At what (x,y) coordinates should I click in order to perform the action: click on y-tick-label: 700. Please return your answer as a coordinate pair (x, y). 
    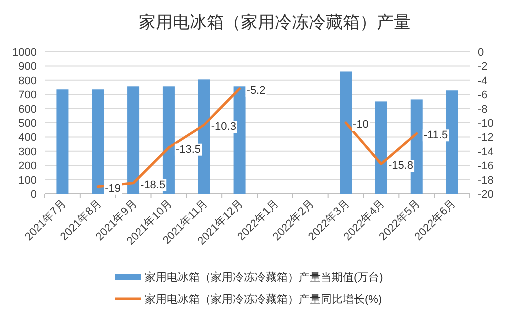
    Looking at the image, I should click on (27, 96).